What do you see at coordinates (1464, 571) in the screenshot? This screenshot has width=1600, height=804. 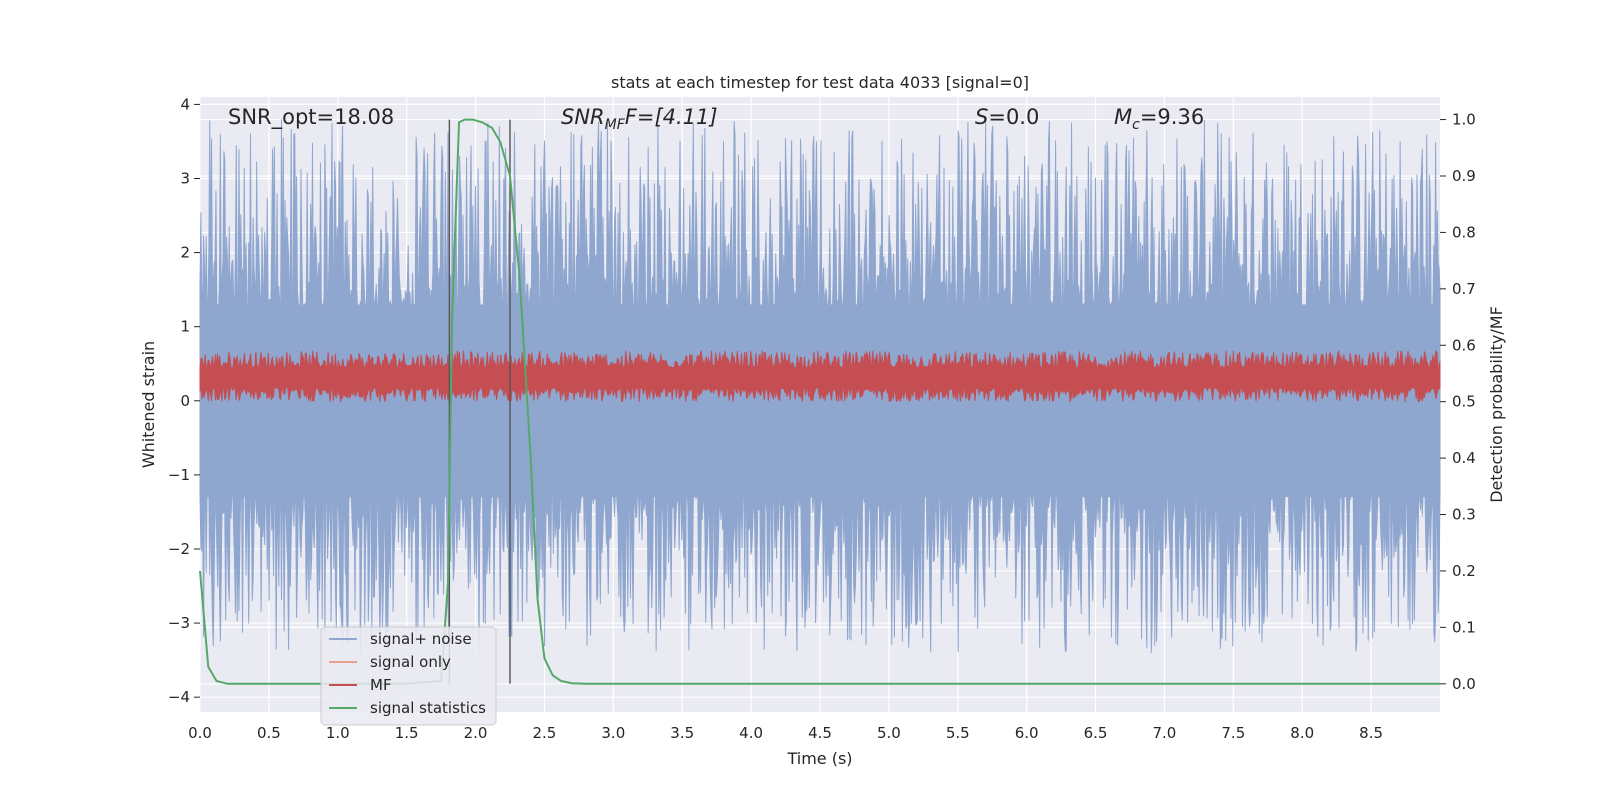 I see `y2-tick-label: 0.2` at bounding box center [1464, 571].